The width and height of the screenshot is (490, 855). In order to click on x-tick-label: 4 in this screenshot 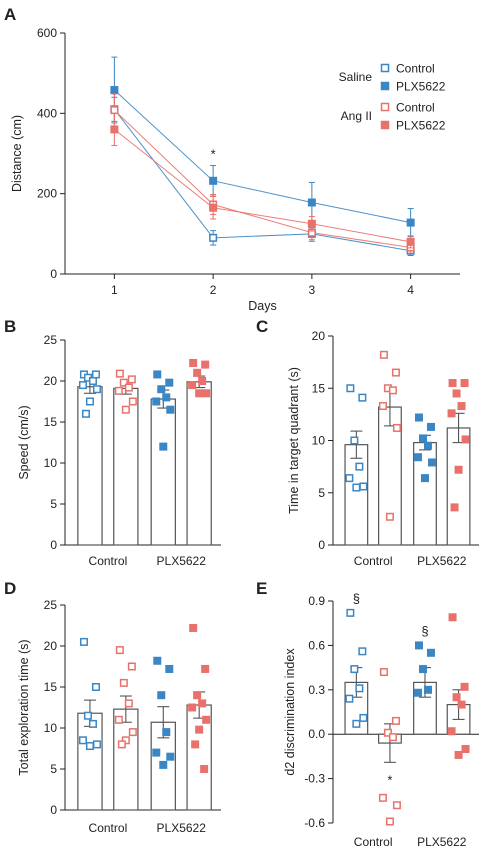, I will do `click(410, 290)`.